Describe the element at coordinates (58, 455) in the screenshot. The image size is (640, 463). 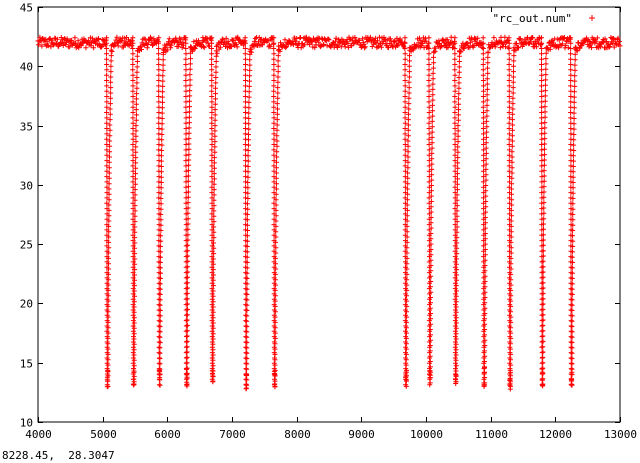
I see `cursor-coordinates-readout: 8228.45, 28.3047` at that location.